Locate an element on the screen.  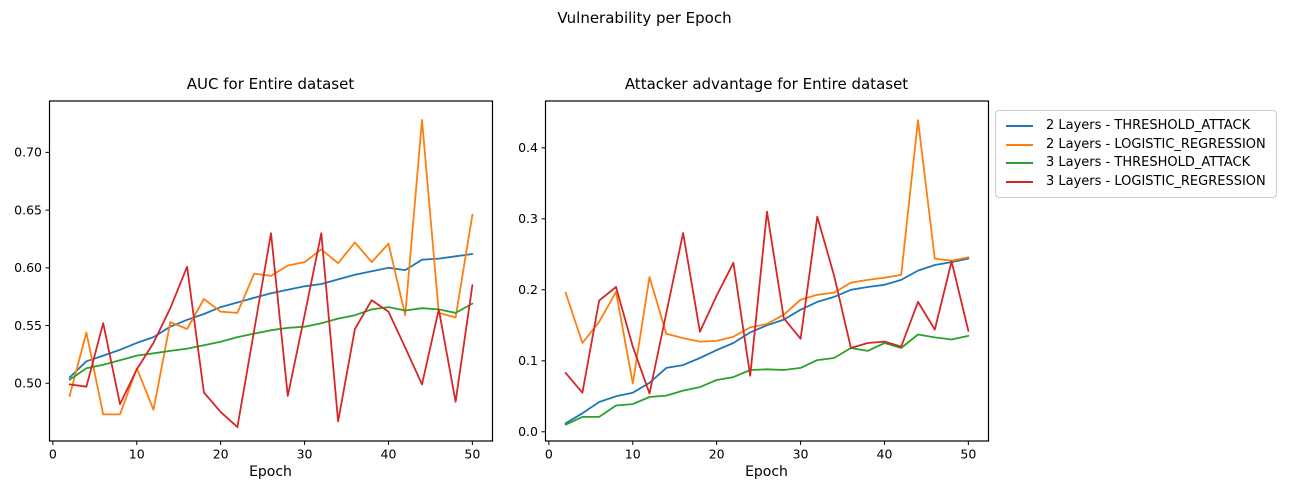
legend-item: 3 Layers - THRESHOLD_ATTACK is located at coordinates (1136, 163).